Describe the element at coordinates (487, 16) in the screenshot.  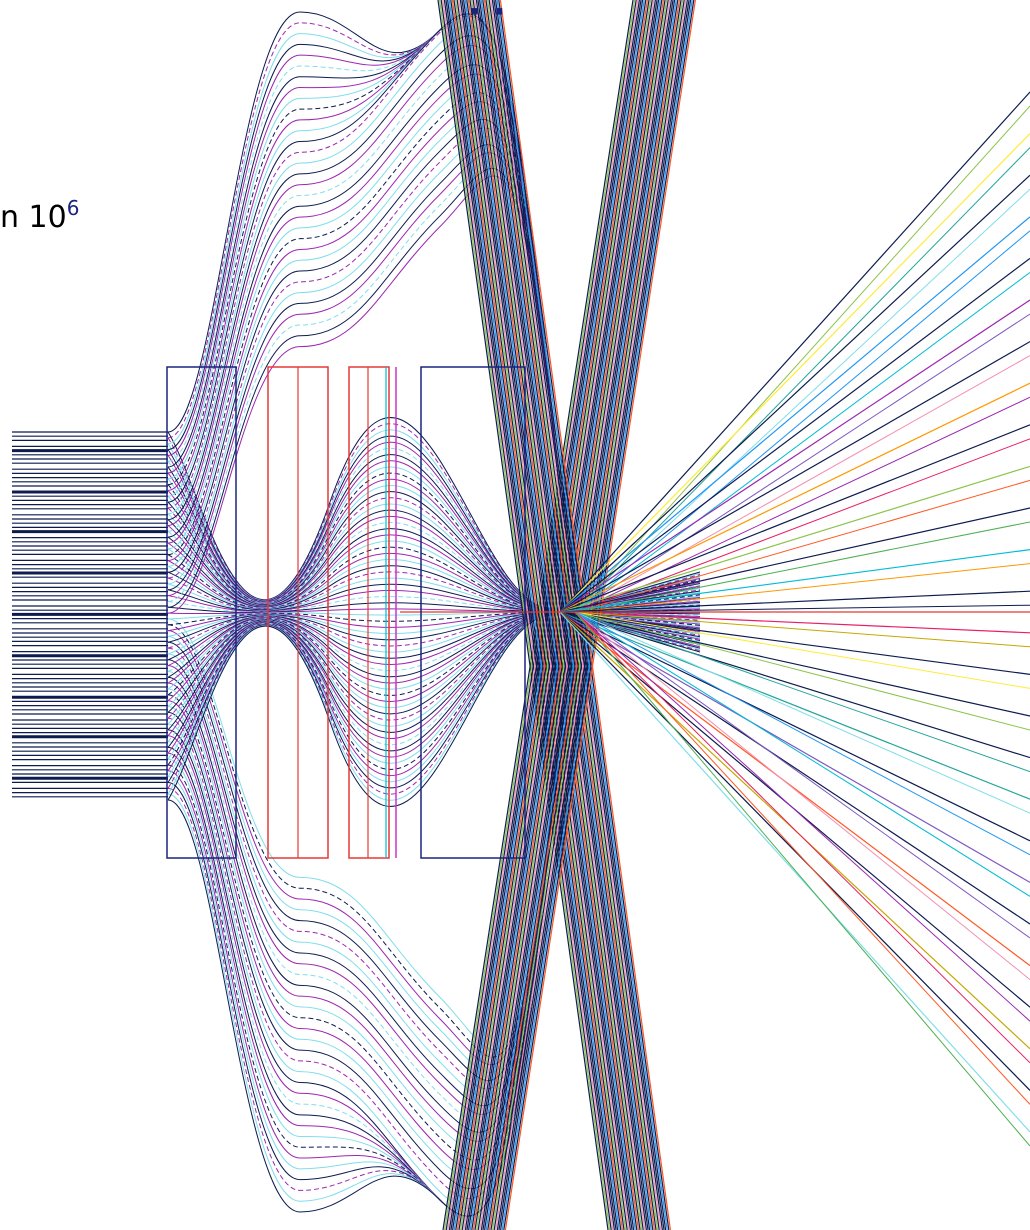
I see `title-fragment: · ·` at that location.